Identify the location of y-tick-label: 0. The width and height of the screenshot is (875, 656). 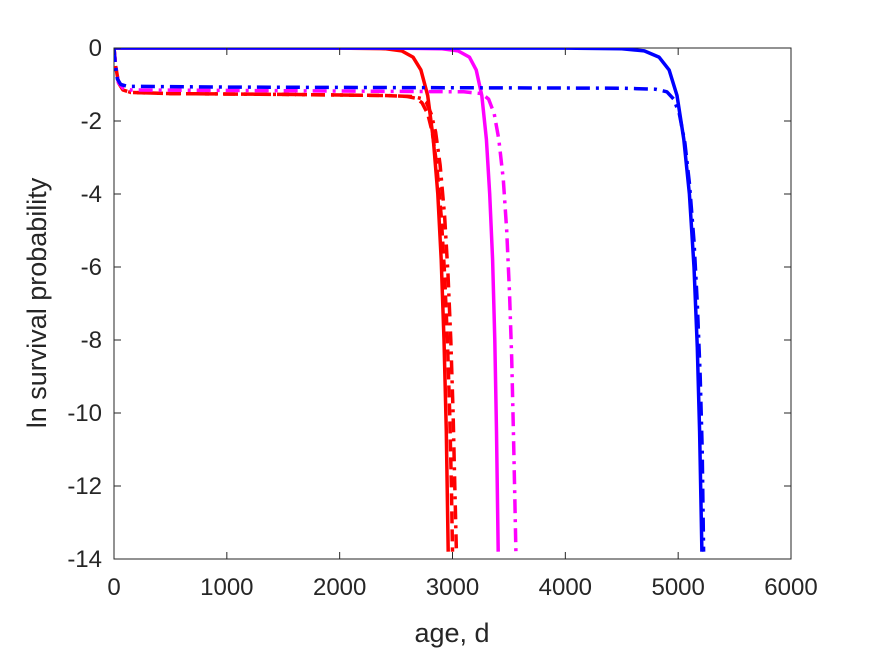
(95, 48).